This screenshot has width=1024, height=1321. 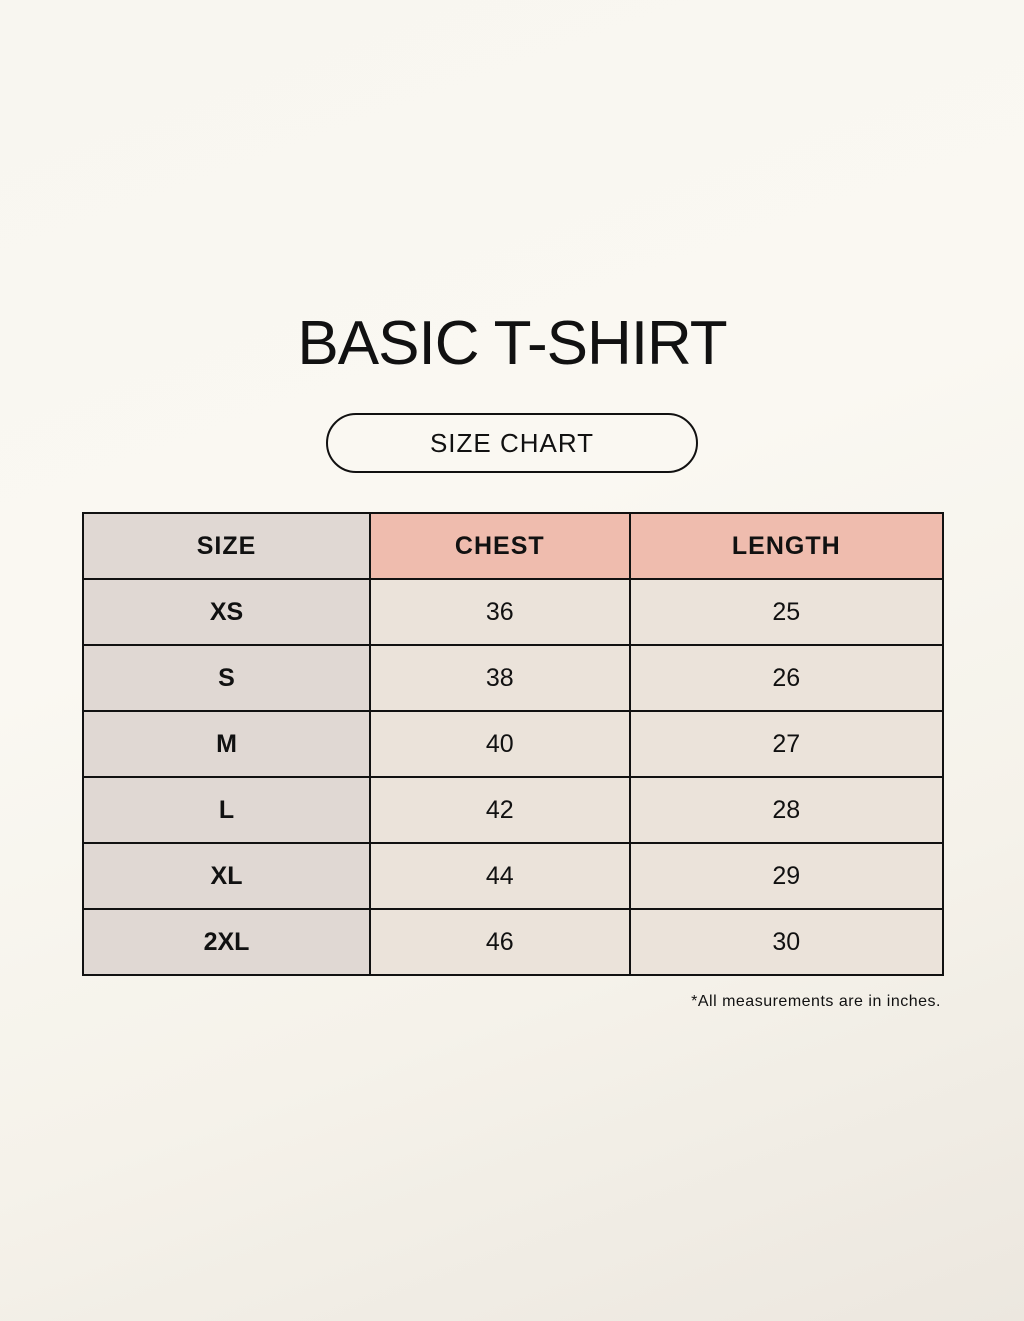 I want to click on chest-cell: 36, so click(x=500, y=612).